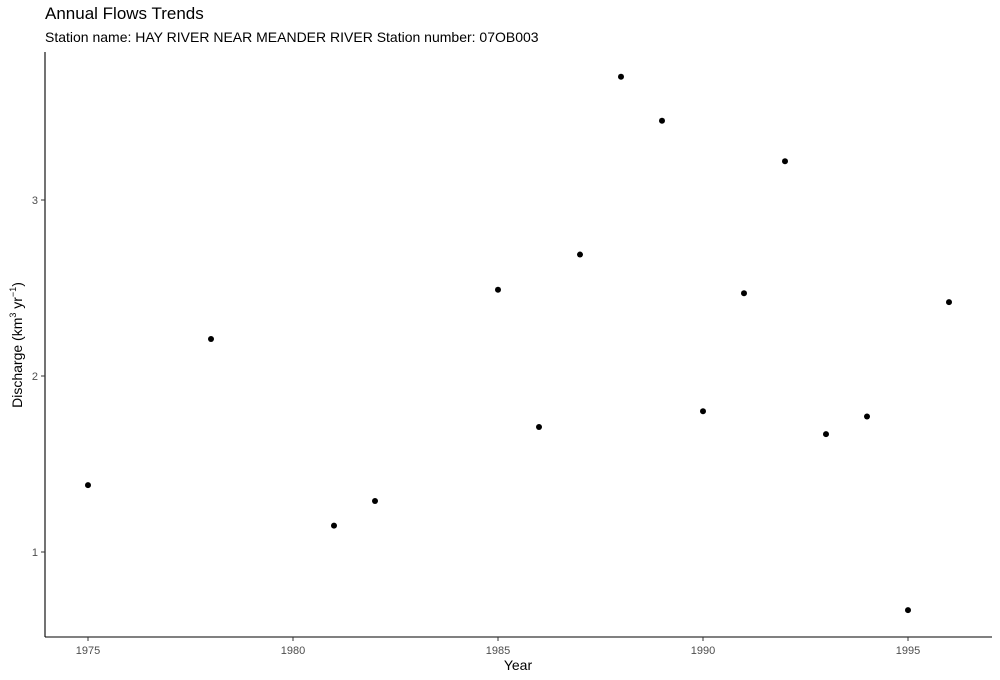 The image size is (1000, 680). What do you see at coordinates (35, 553) in the screenshot?
I see `y-tick-label: 1` at bounding box center [35, 553].